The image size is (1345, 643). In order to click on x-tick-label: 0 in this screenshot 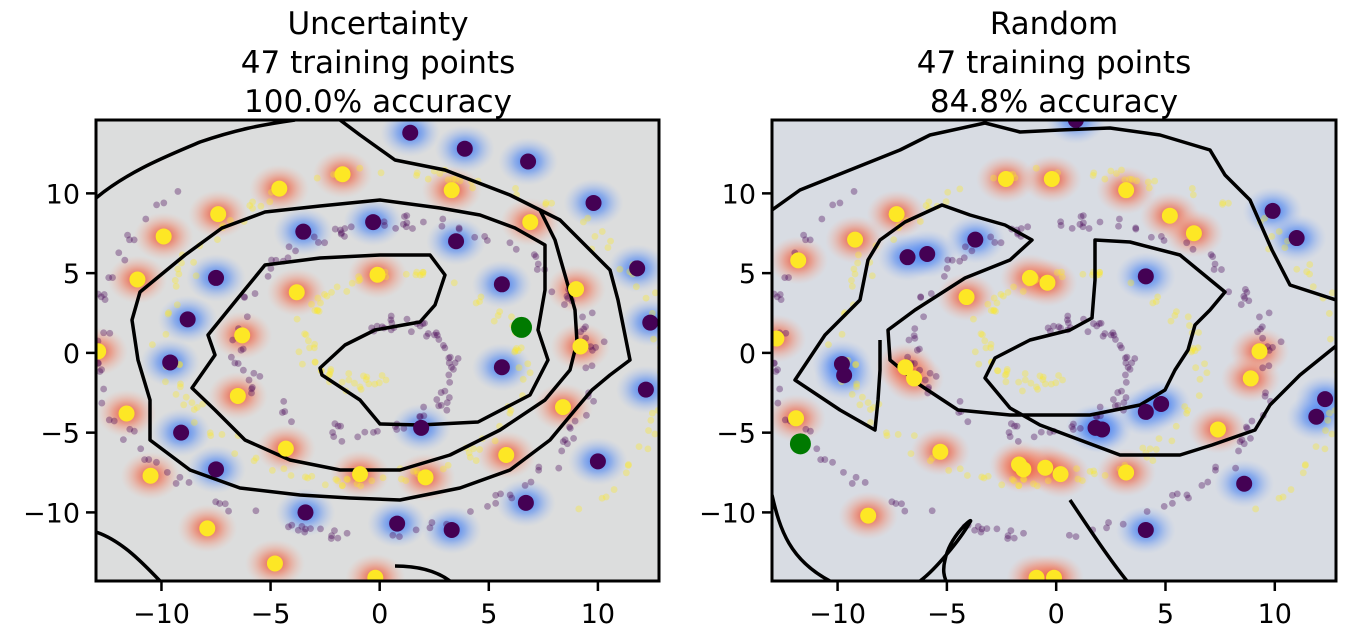, I will do `click(379, 614)`.